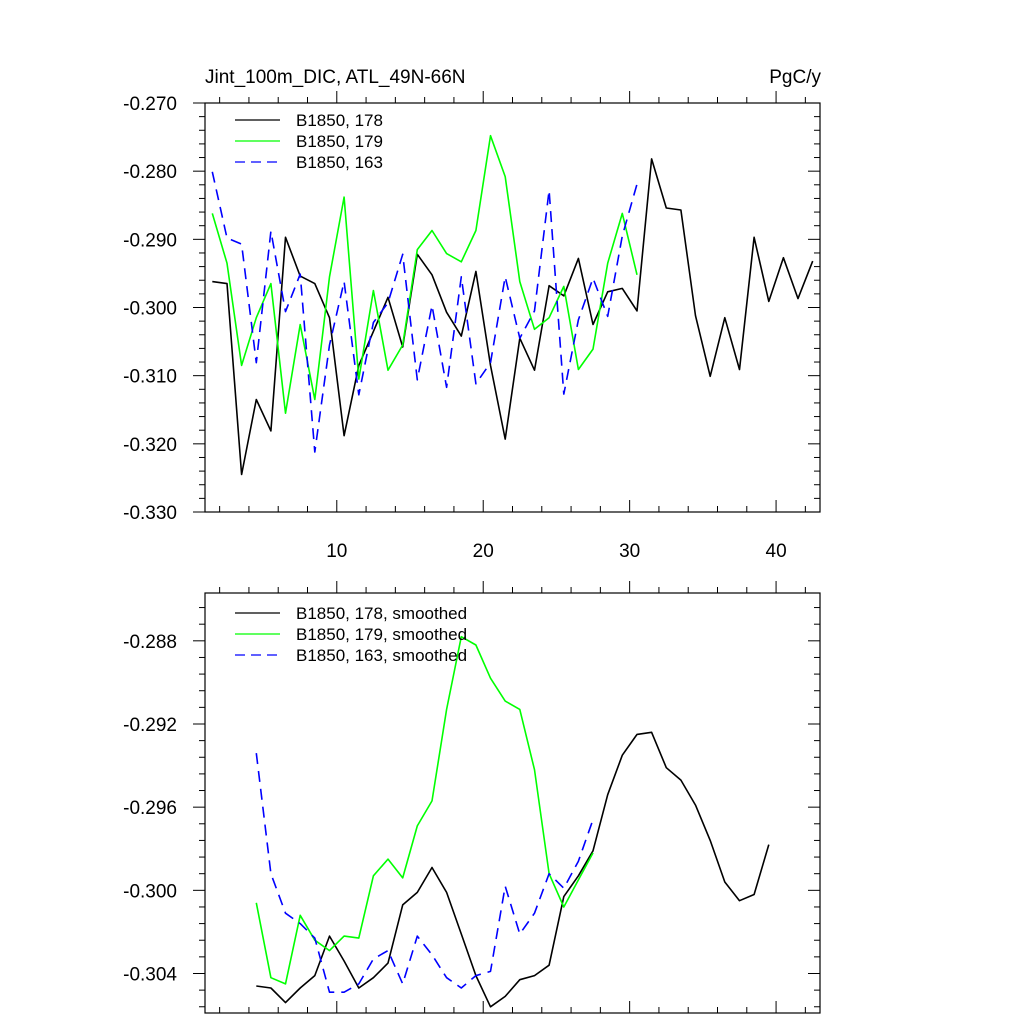 This screenshot has width=1024, height=1024. Describe the element at coordinates (795, 77) in the screenshot. I see `units-label: PgC/y` at that location.